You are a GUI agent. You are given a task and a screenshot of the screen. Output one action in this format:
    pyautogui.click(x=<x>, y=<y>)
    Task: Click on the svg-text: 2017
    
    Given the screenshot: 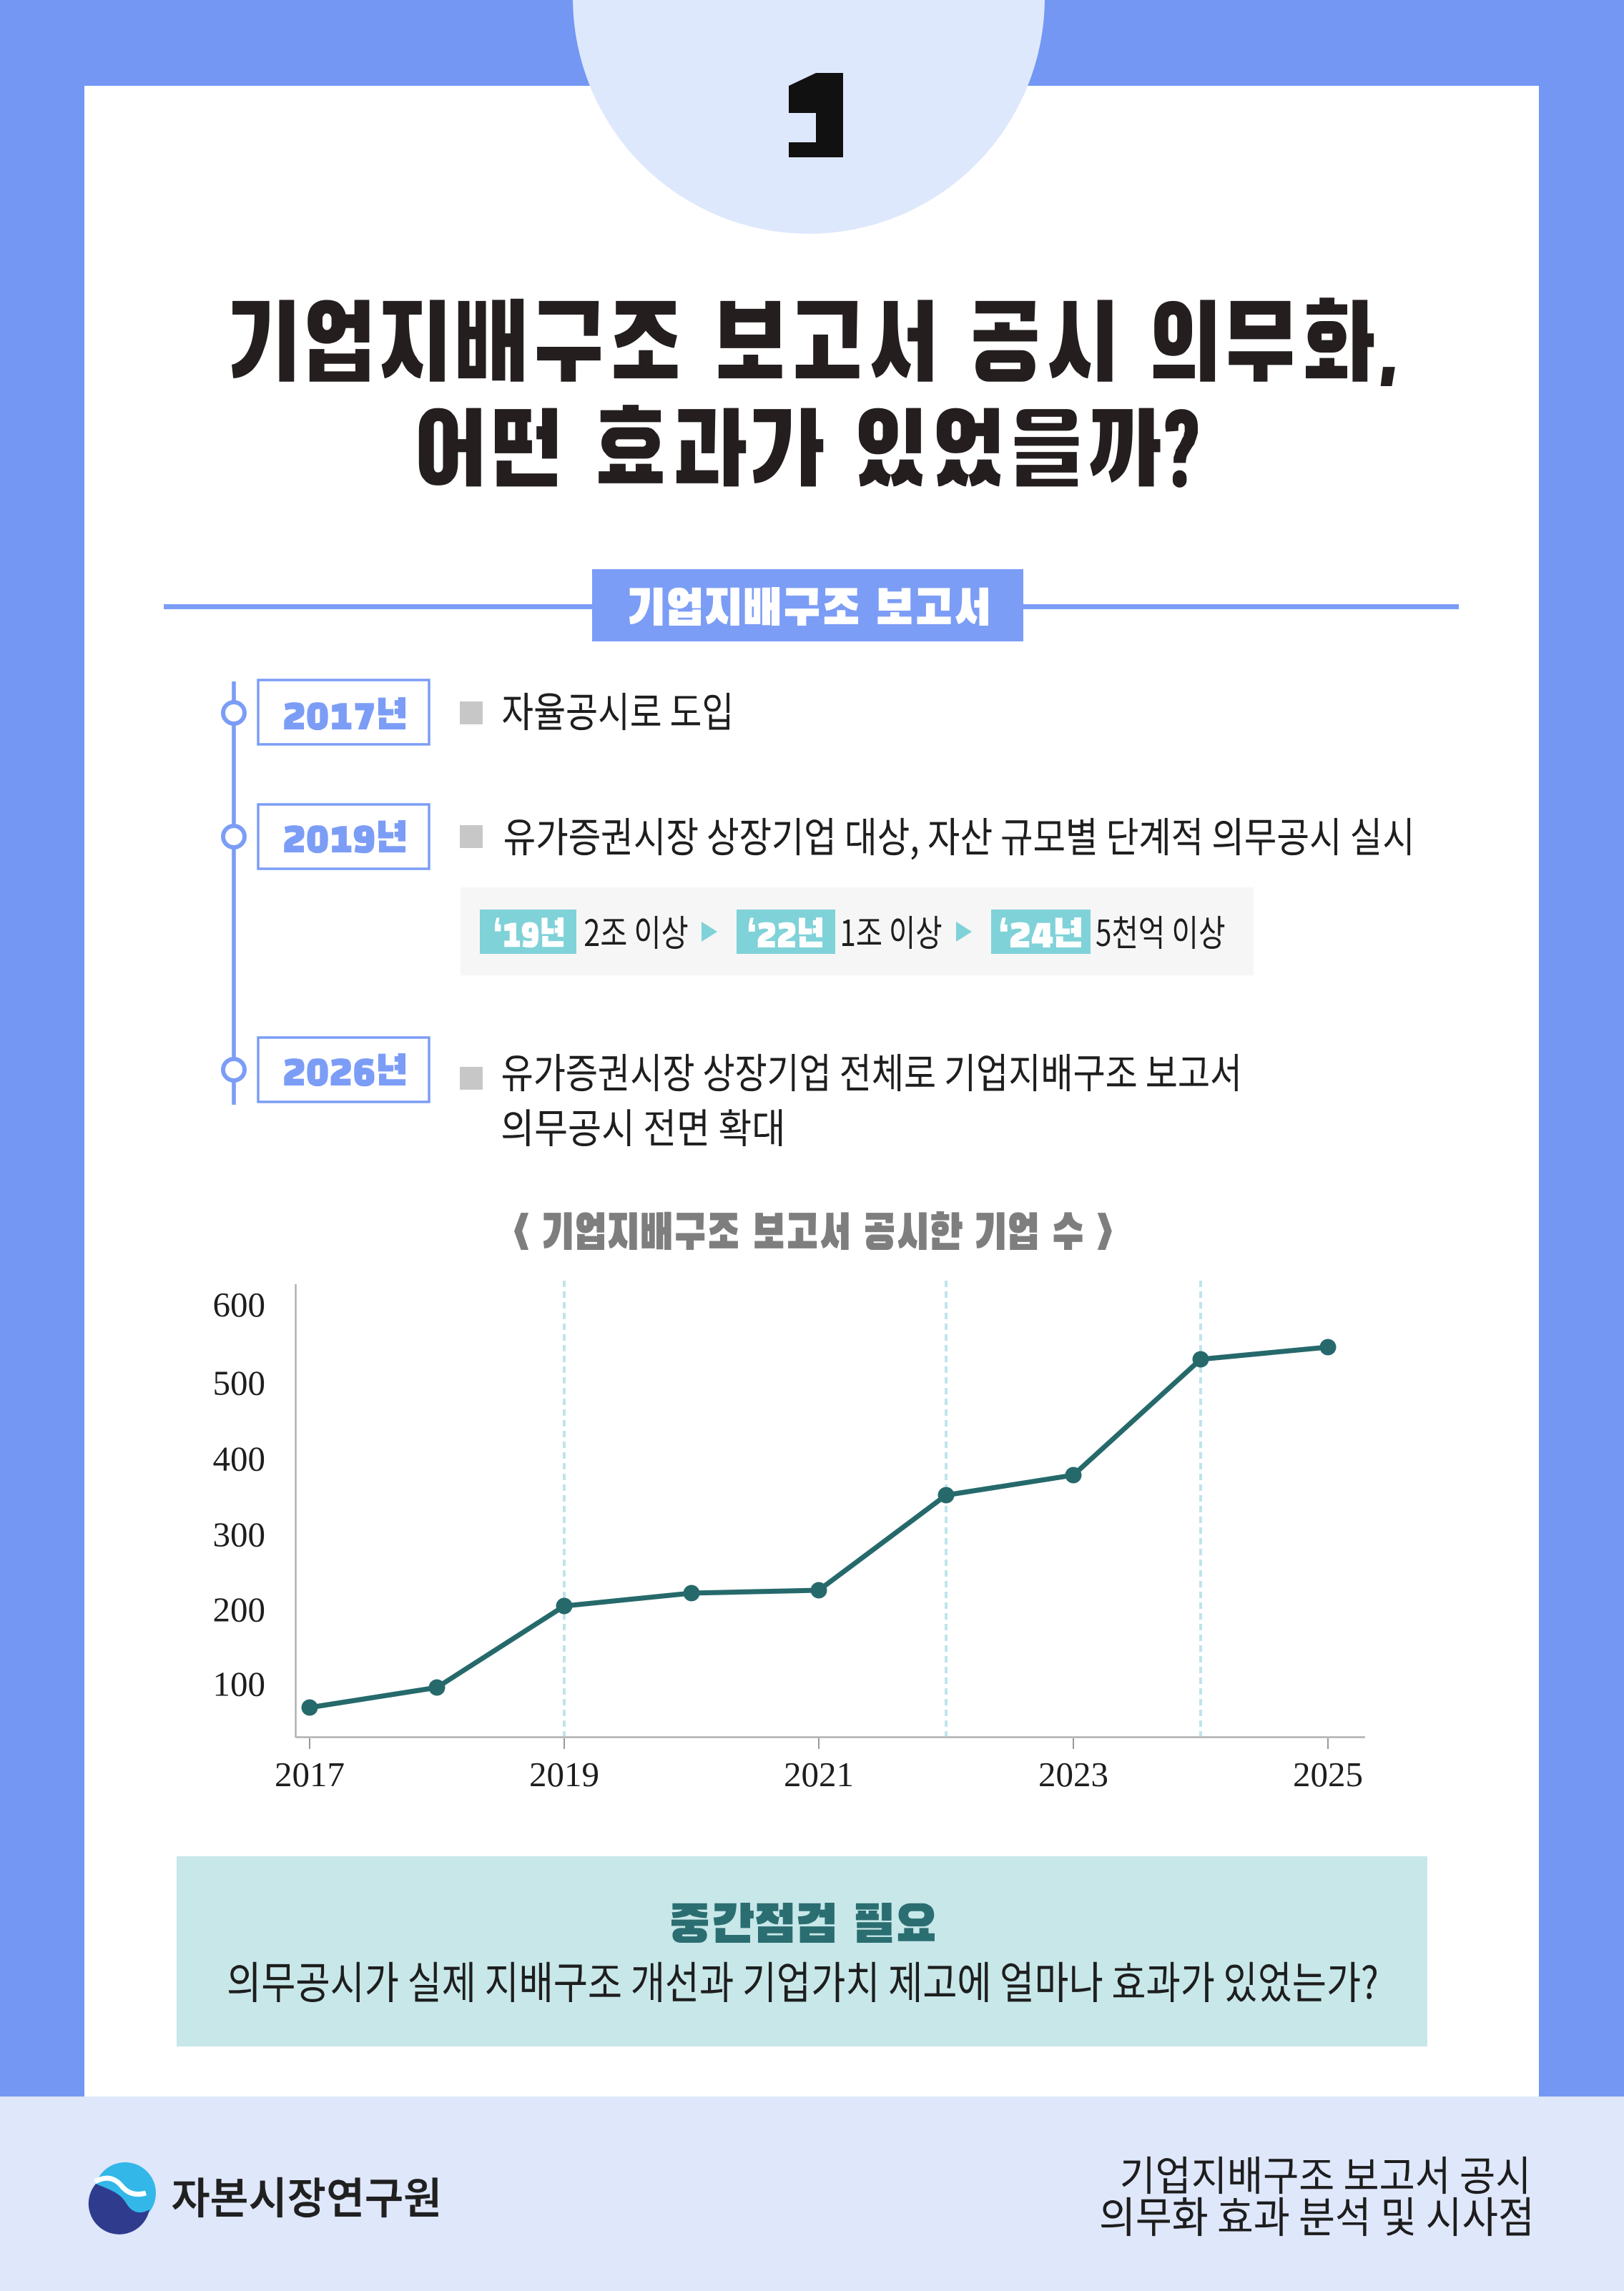 What is the action you would take?
    pyautogui.click(x=310, y=1775)
    